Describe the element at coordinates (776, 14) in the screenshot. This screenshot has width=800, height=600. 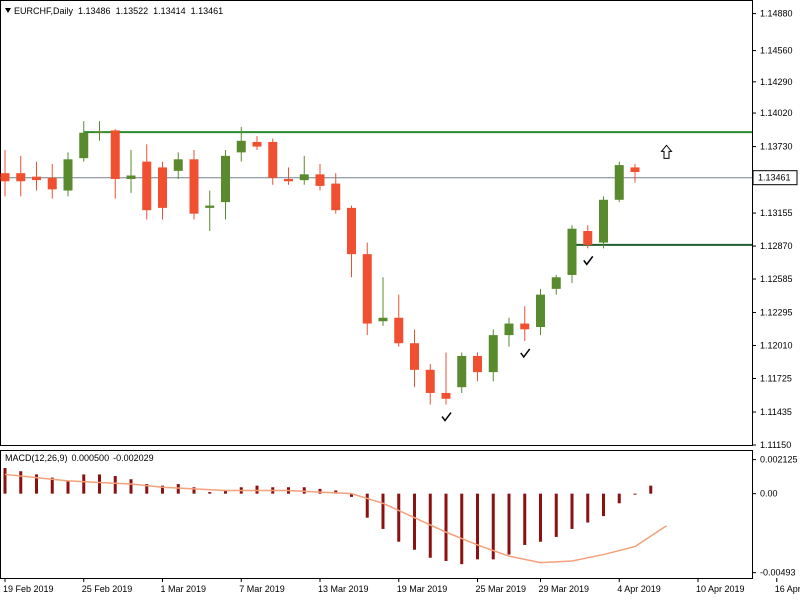
I see `price-tick-label: 1.14880` at that location.